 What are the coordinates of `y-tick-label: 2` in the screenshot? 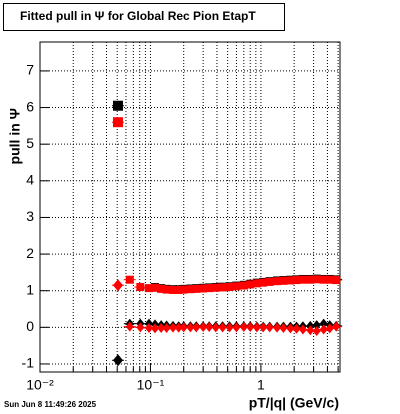 It's located at (30, 253).